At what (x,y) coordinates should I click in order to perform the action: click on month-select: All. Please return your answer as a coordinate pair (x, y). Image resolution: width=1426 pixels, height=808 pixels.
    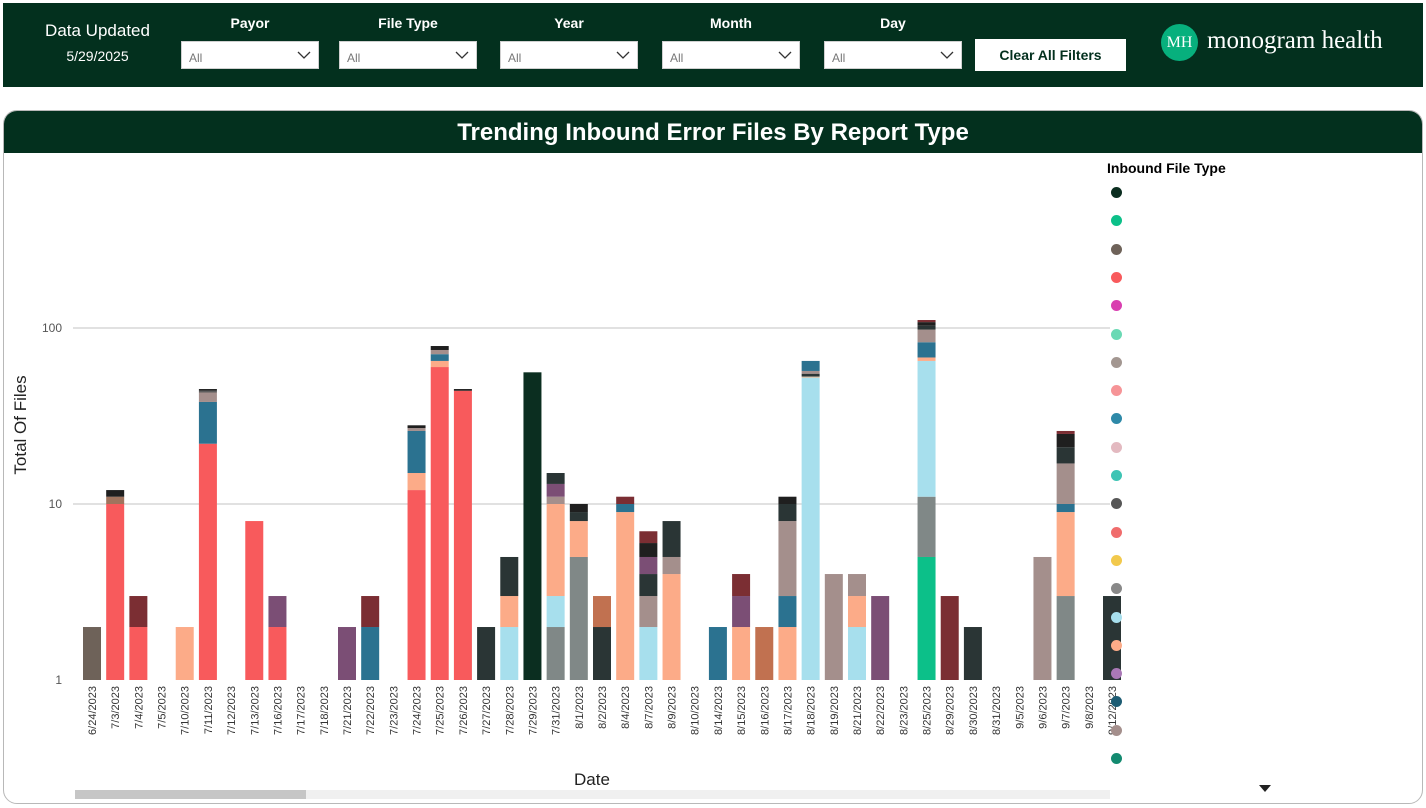
    Looking at the image, I should click on (731, 55).